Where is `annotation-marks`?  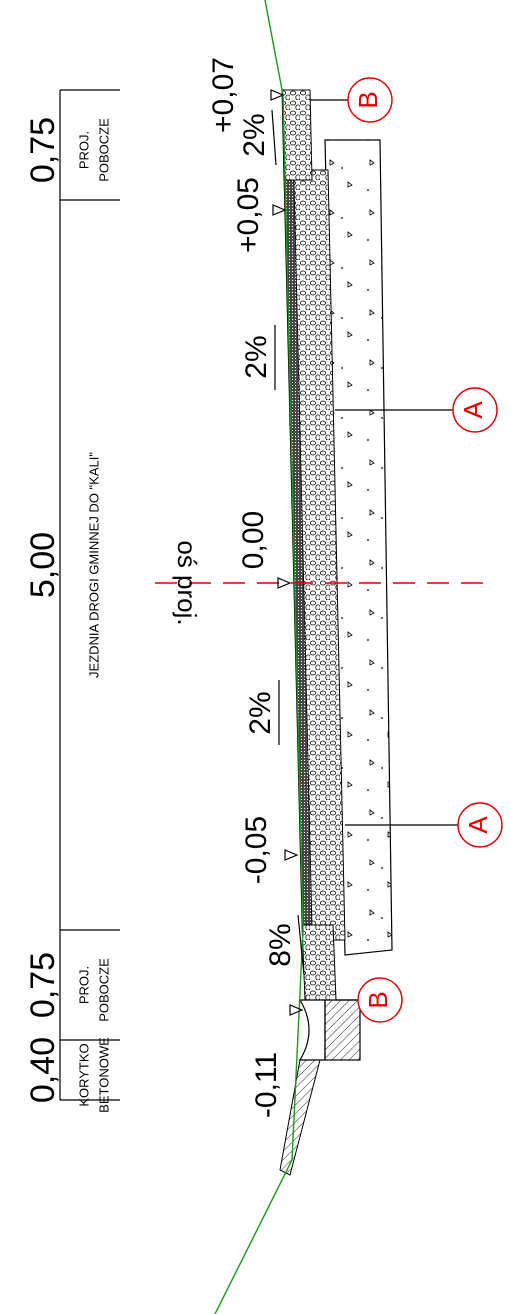
annotation-marks is located at coordinates (287, 552).